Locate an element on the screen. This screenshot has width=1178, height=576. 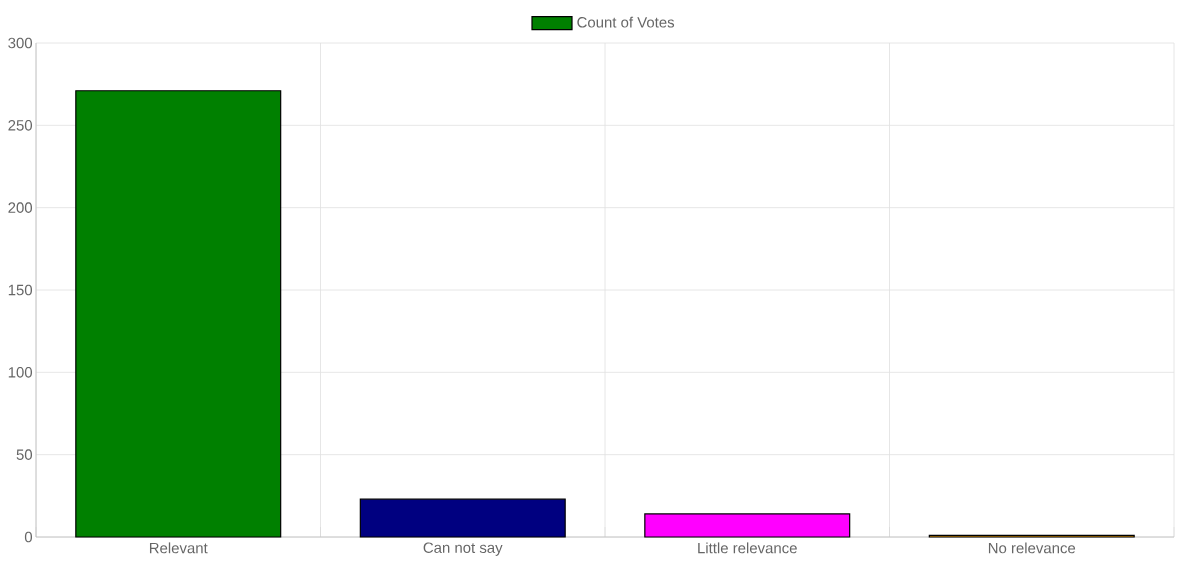
y-tick-label: 200 is located at coordinates (20, 207).